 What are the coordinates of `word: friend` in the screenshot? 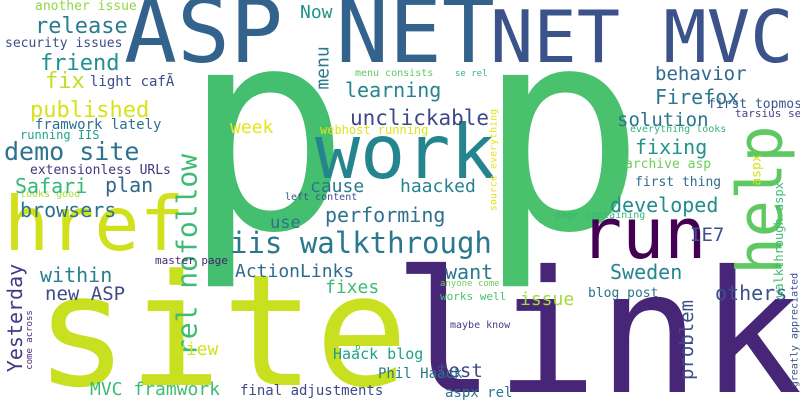 It's located at (79, 63).